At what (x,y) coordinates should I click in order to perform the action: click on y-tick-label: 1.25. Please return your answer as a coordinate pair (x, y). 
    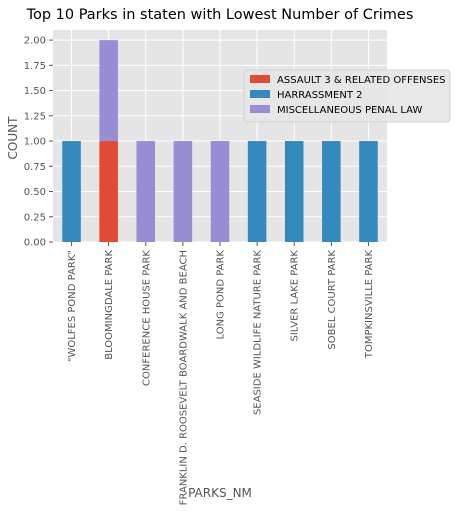
    Looking at the image, I should click on (35, 116).